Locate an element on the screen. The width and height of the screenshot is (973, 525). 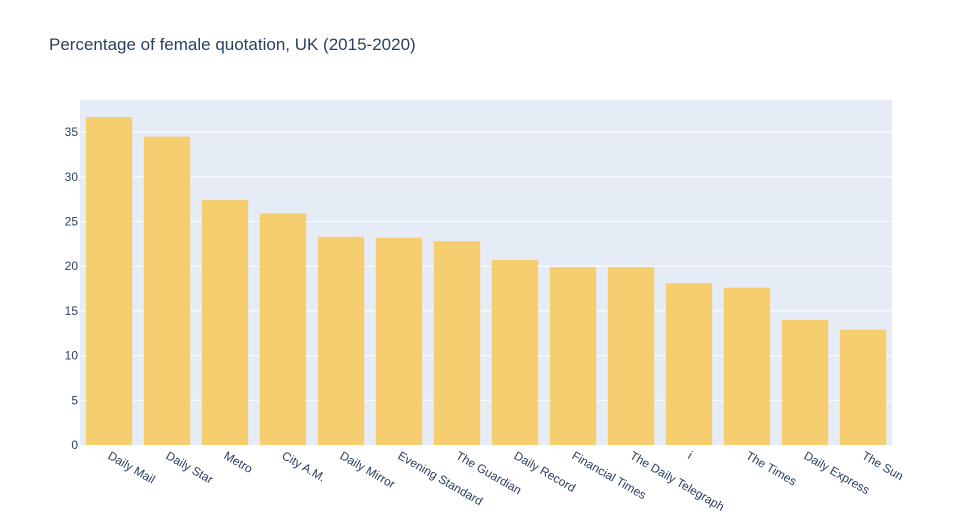
x-tick-label: City A.M. is located at coordinates (304, 466).